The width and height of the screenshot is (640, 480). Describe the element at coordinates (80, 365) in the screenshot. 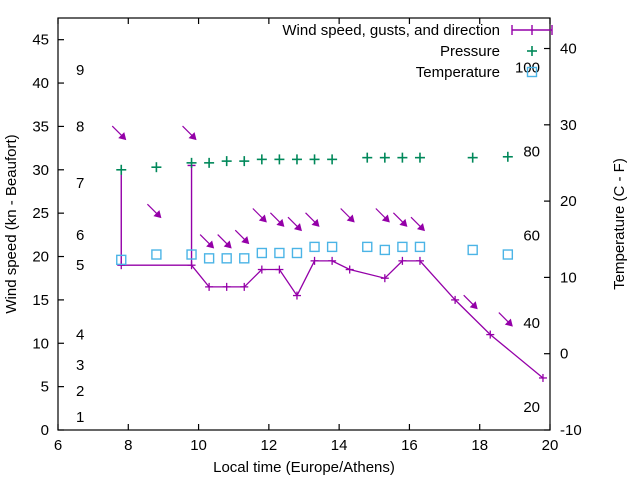

I see `beaufort-scale-label: 3` at that location.